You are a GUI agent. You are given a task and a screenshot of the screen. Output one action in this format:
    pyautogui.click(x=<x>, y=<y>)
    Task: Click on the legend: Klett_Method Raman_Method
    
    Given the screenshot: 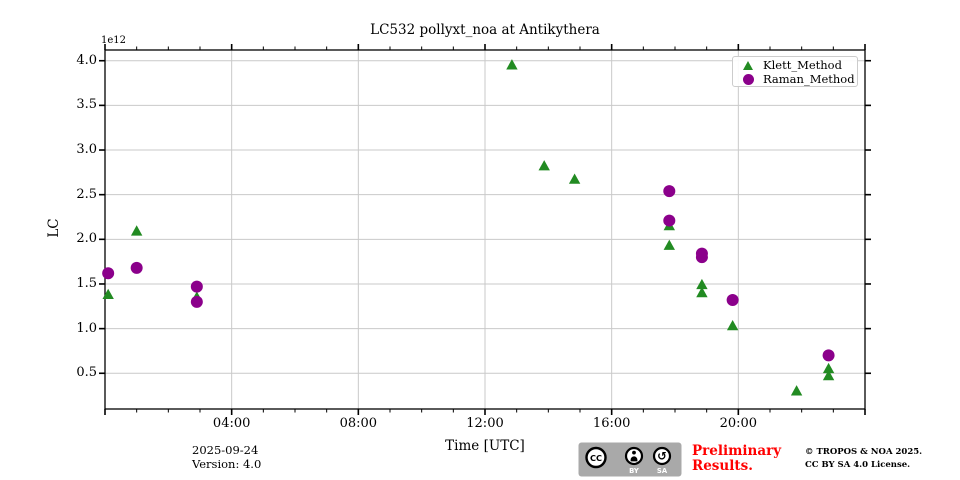 What is the action you would take?
    pyautogui.click(x=795, y=71)
    